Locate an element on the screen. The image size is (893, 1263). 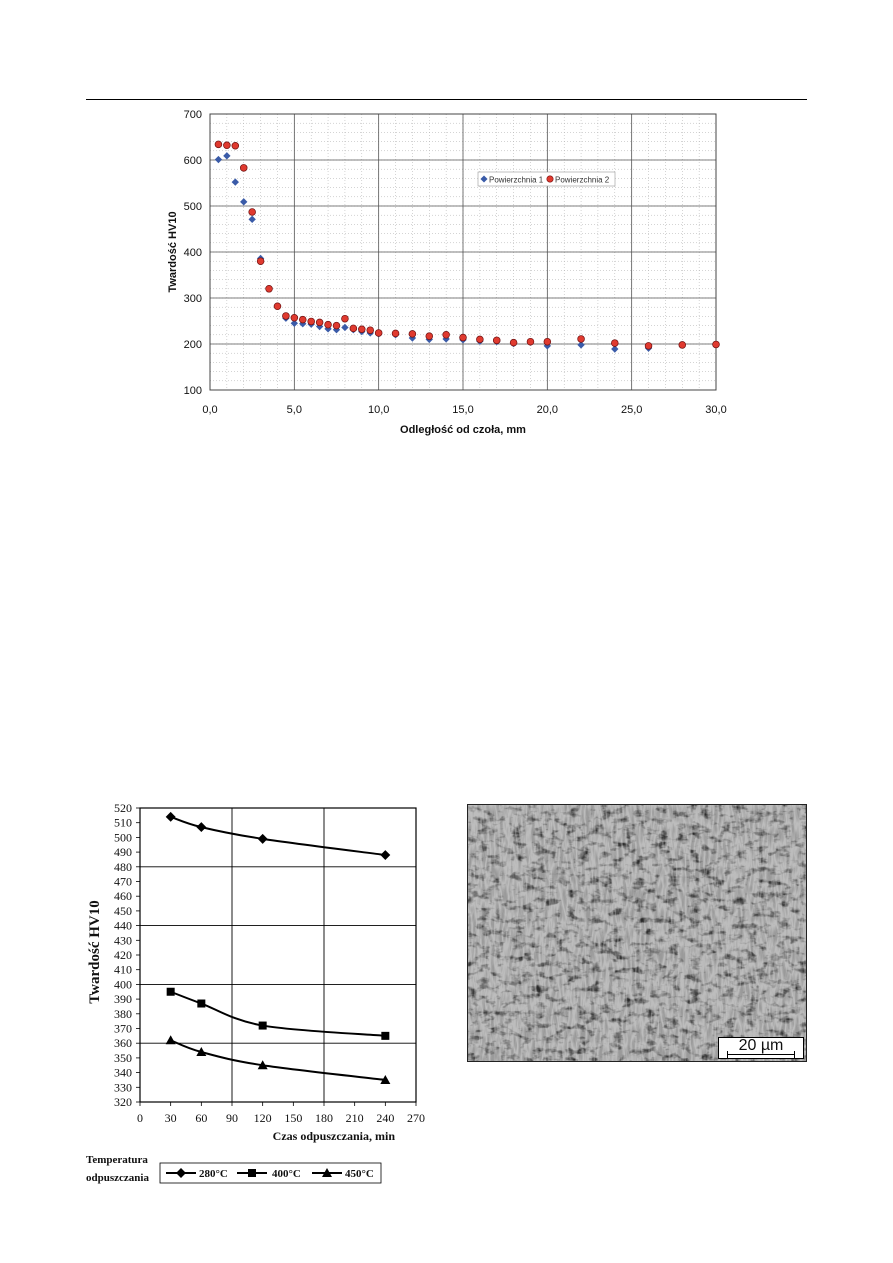
scale-bar is located at coordinates (761, 1054).